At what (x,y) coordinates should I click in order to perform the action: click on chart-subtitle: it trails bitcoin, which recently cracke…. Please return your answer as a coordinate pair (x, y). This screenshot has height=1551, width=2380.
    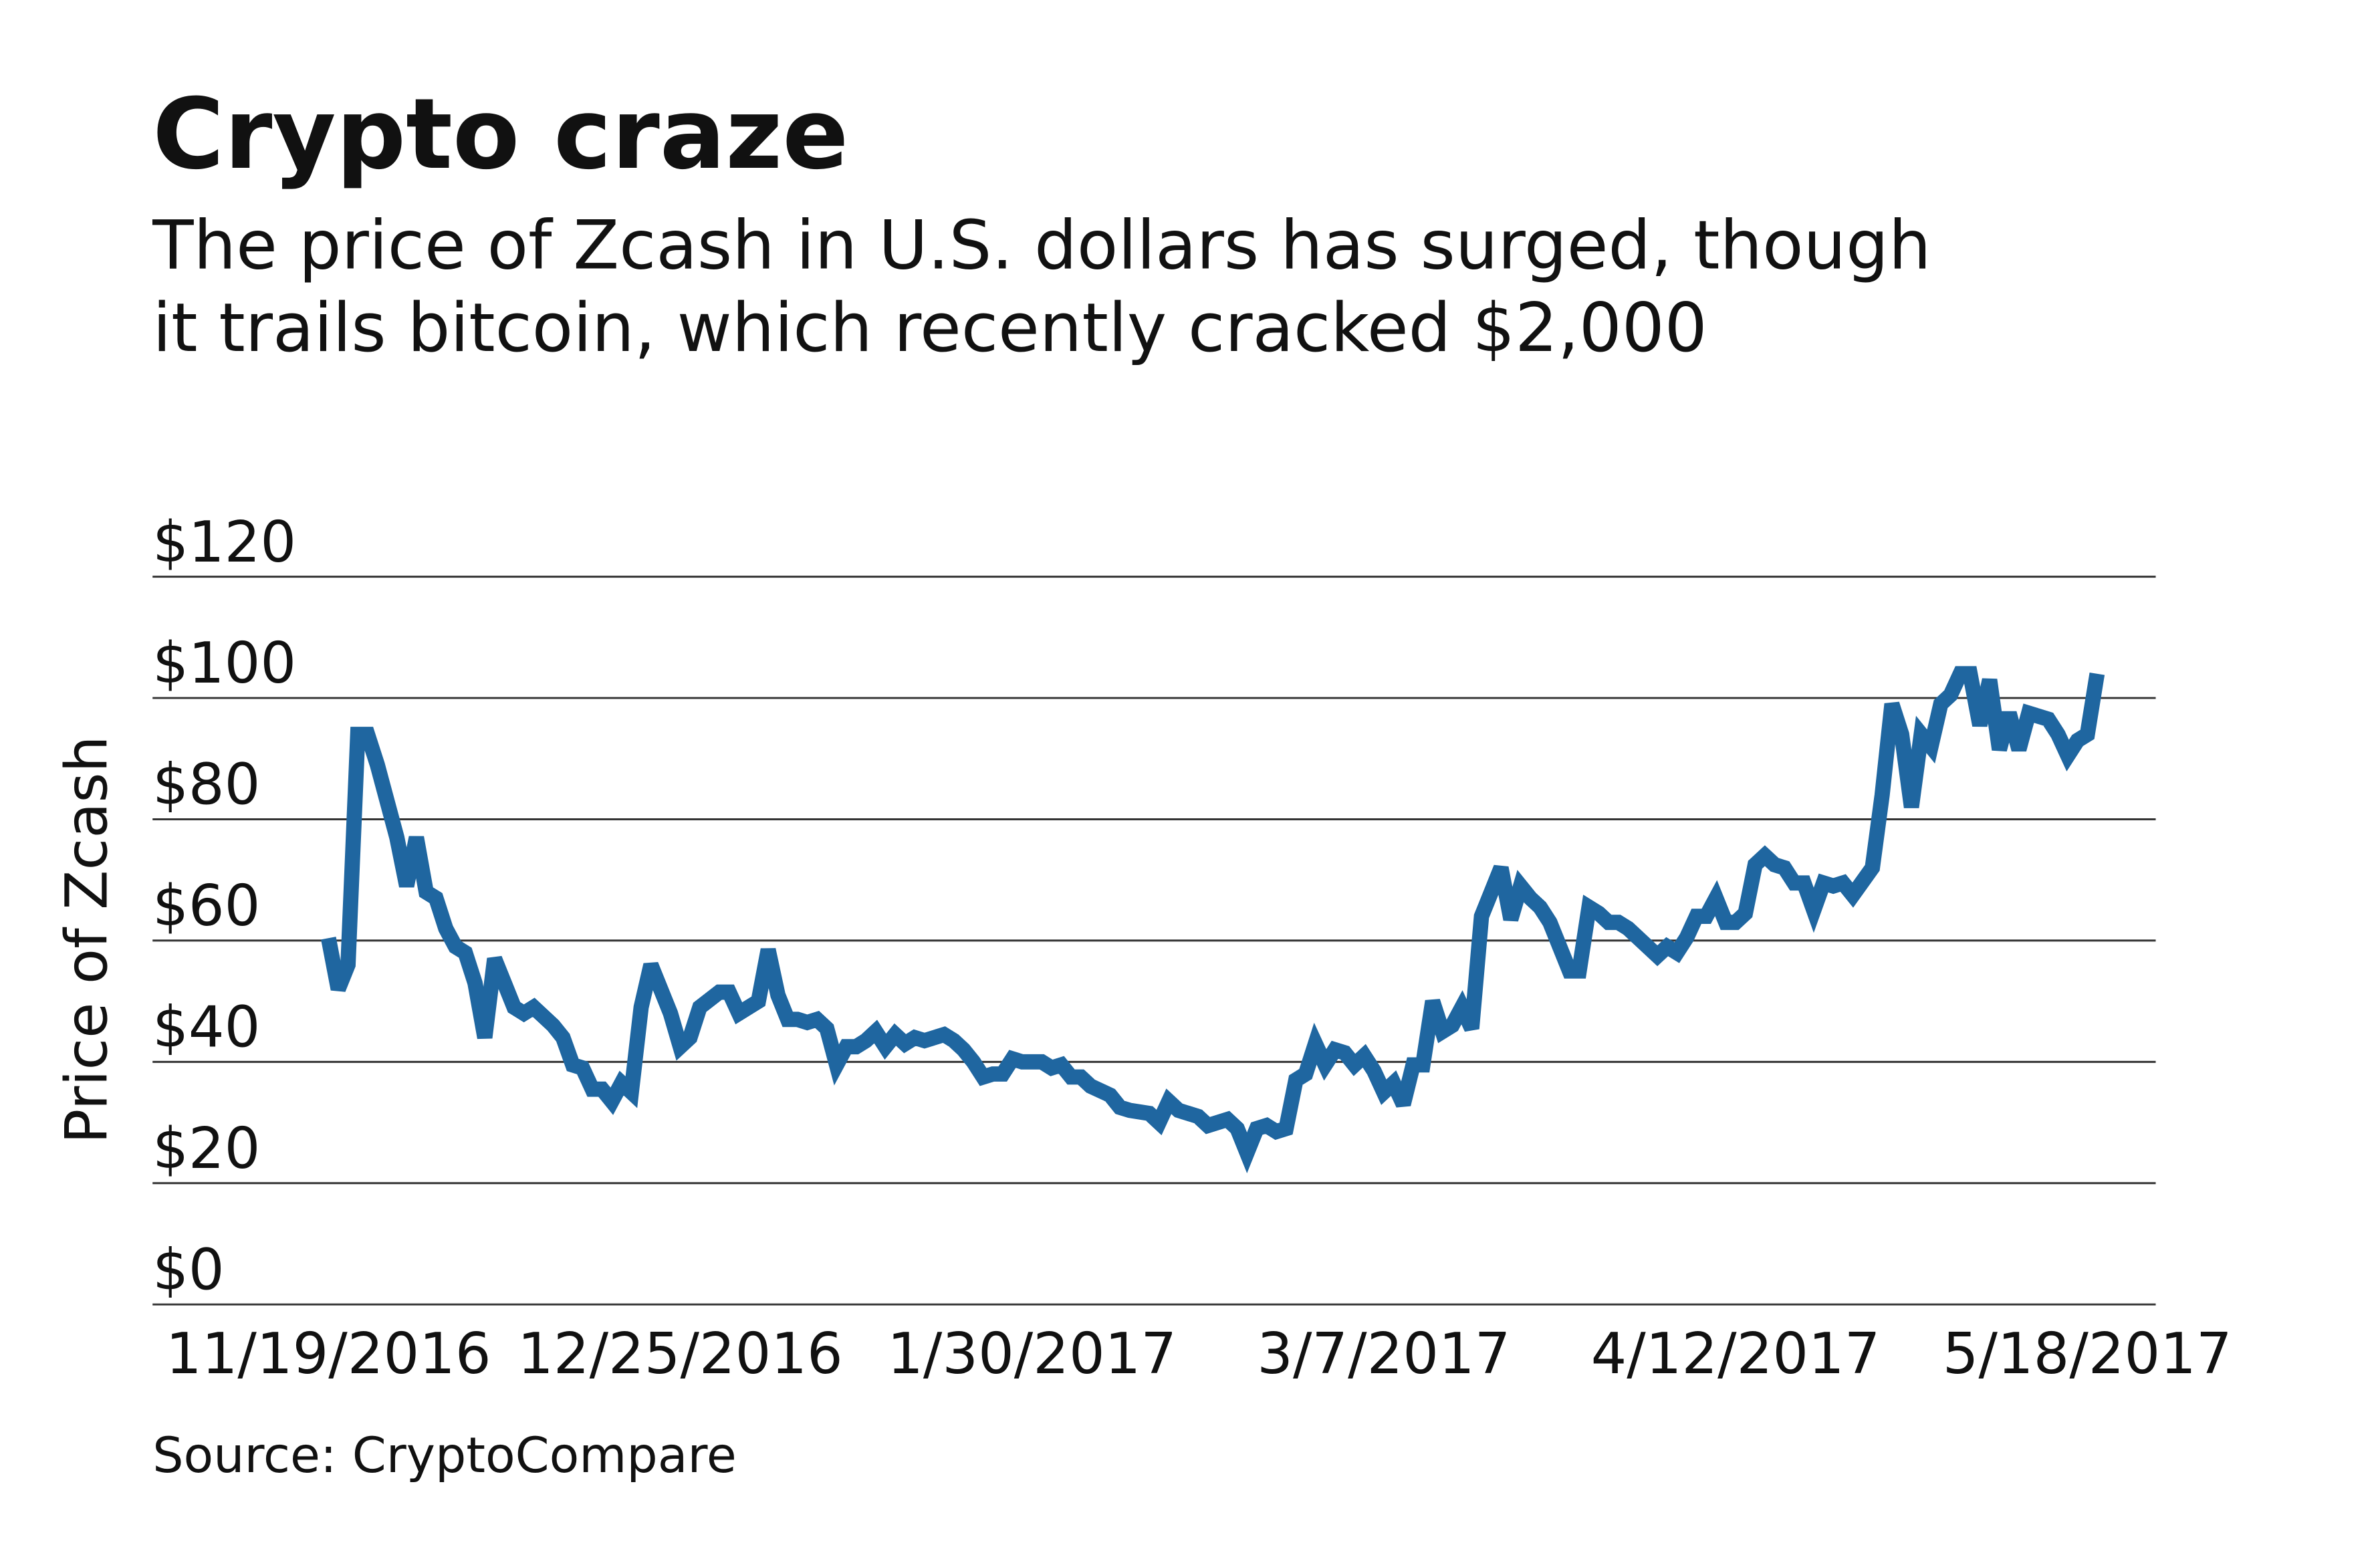
    Looking at the image, I should click on (929, 328).